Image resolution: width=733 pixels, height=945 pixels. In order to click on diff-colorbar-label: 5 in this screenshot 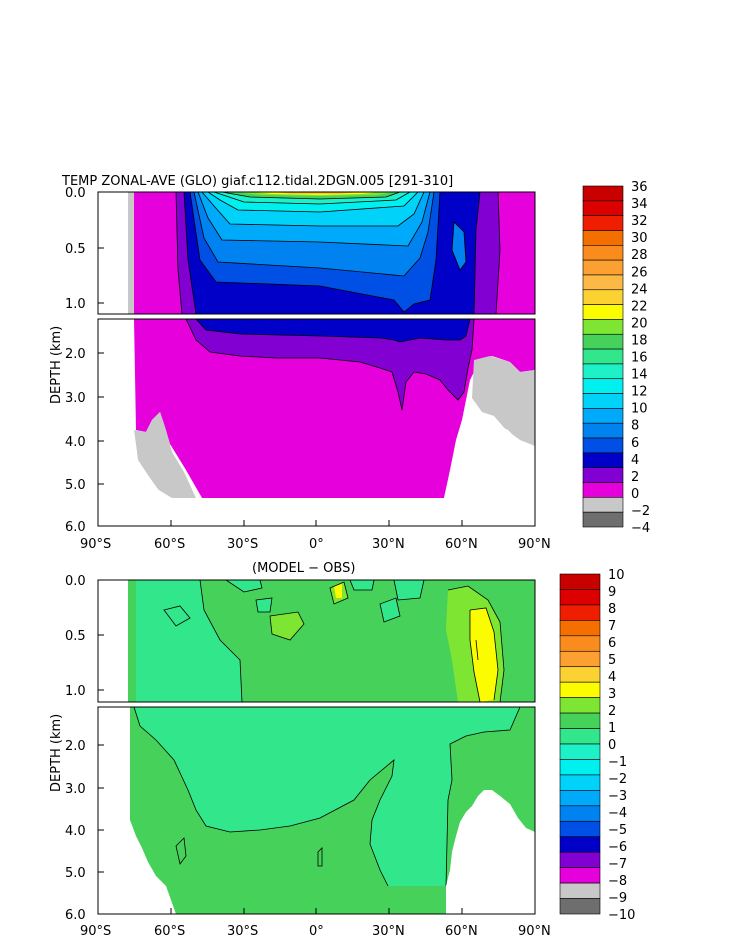, I will do `click(612, 660)`.